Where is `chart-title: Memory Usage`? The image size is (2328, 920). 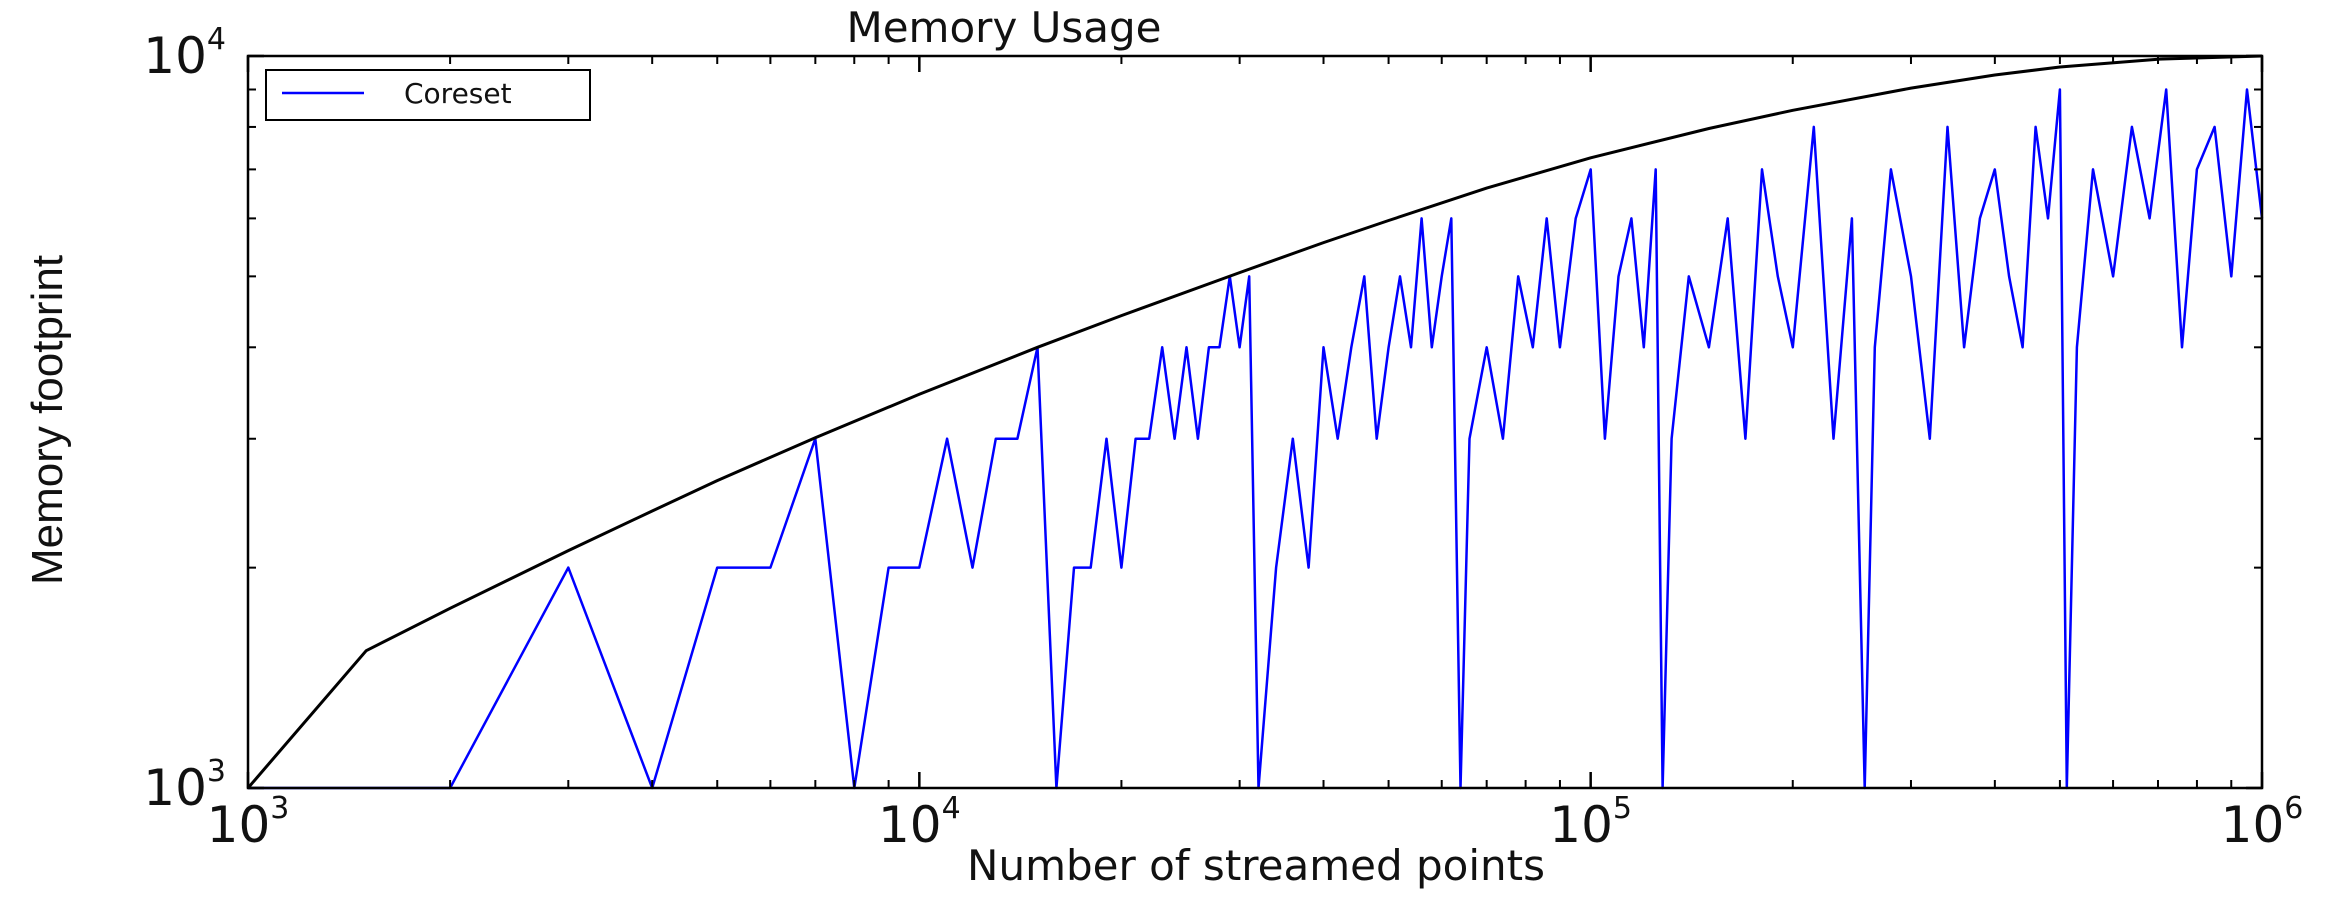 chart-title: Memory Usage is located at coordinates (1003, 27).